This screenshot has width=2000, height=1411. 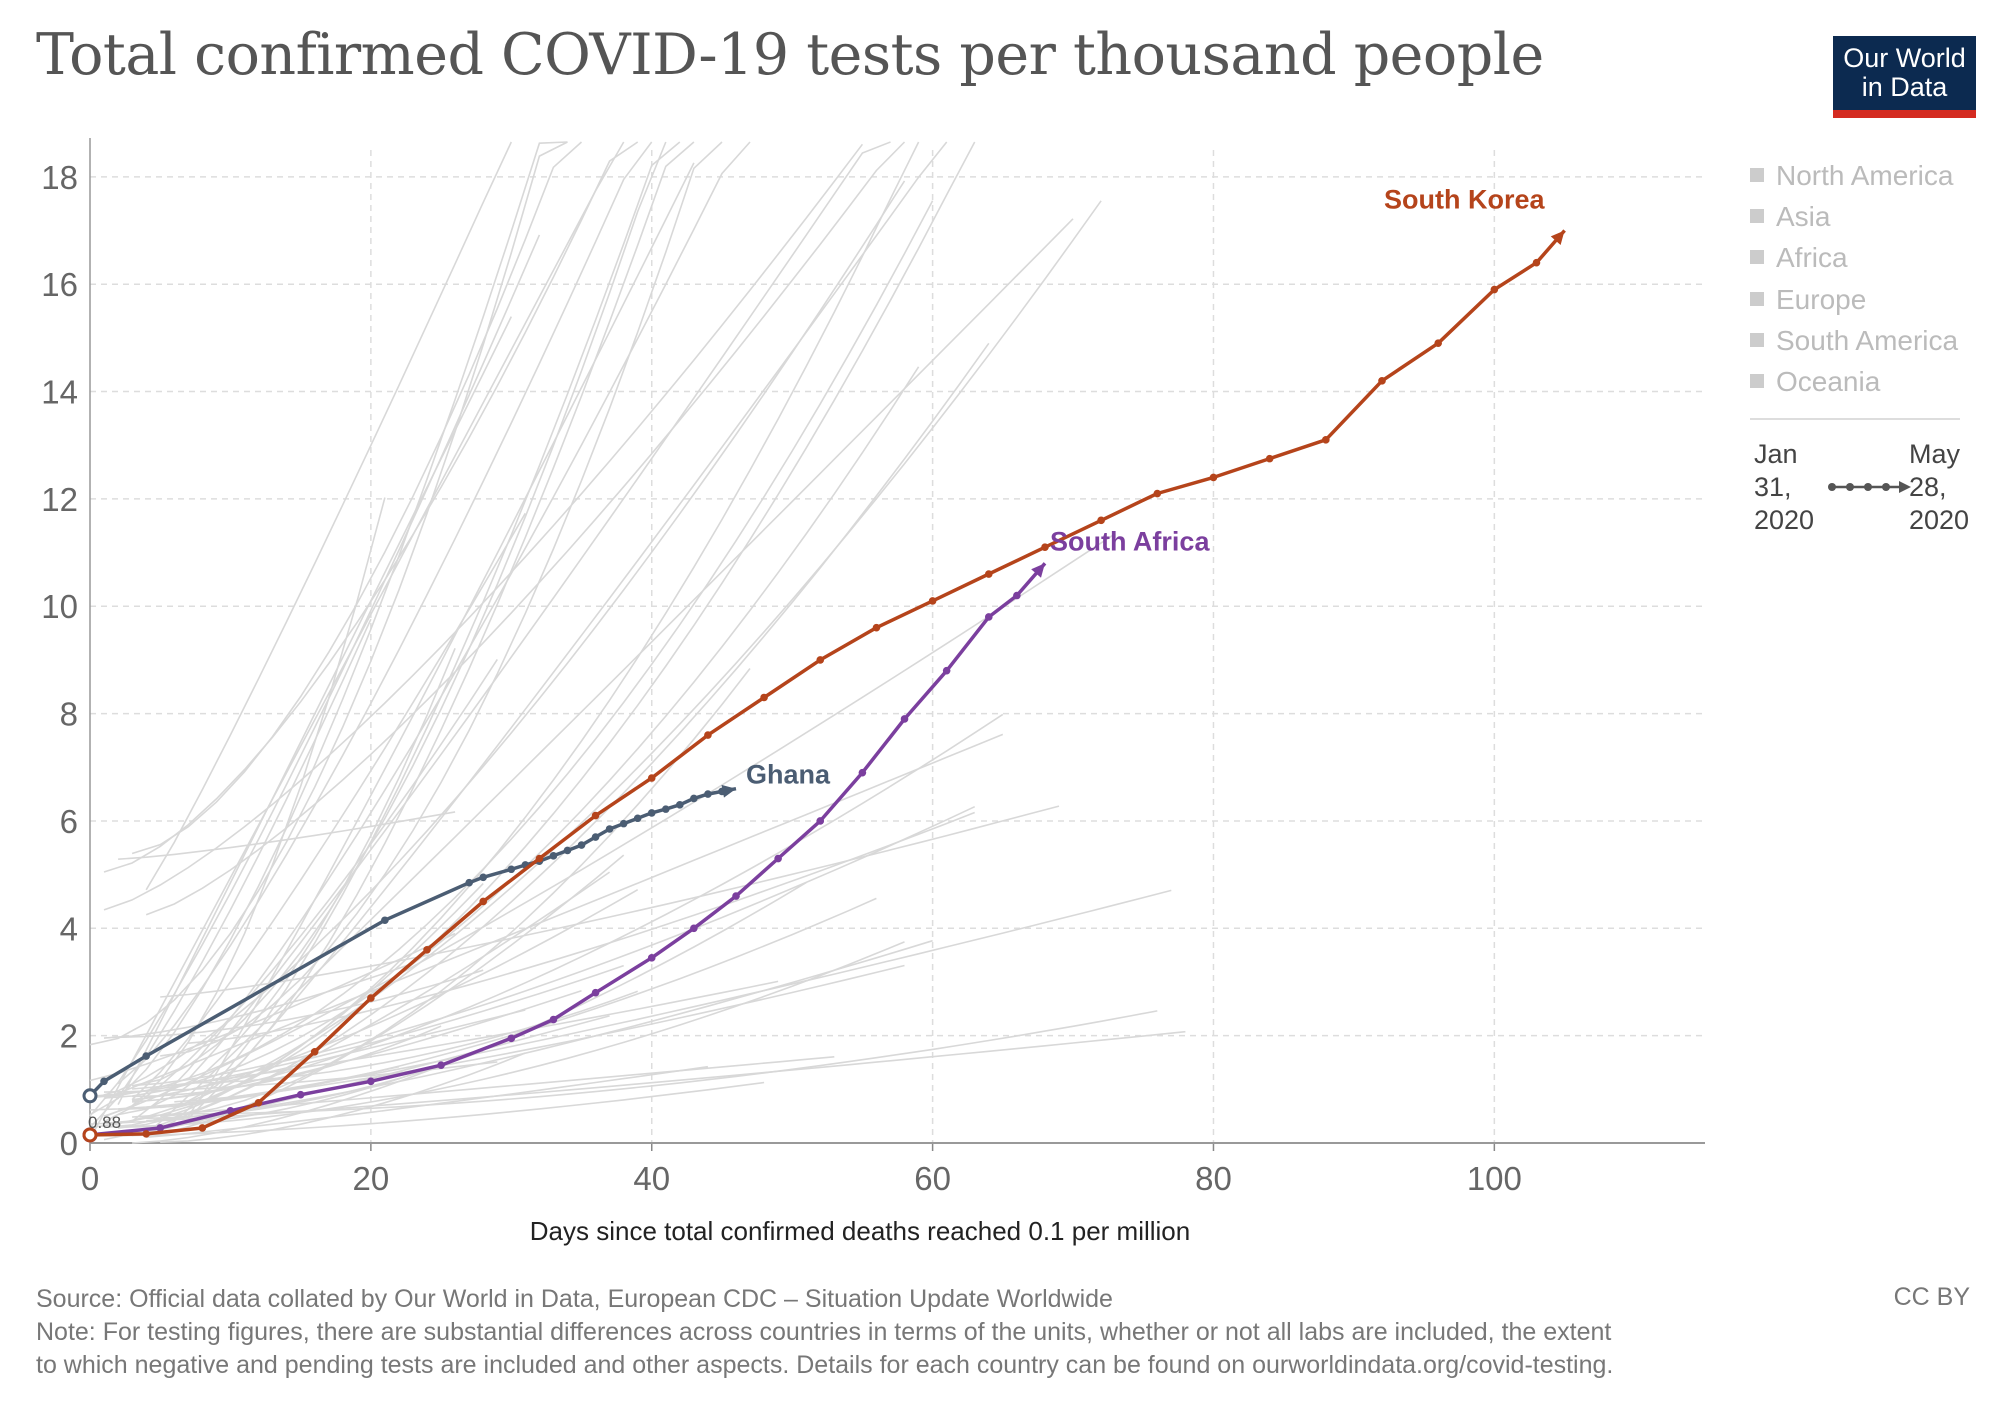 I want to click on timeline-end-label: May 28, 2020, so click(x=1939, y=487).